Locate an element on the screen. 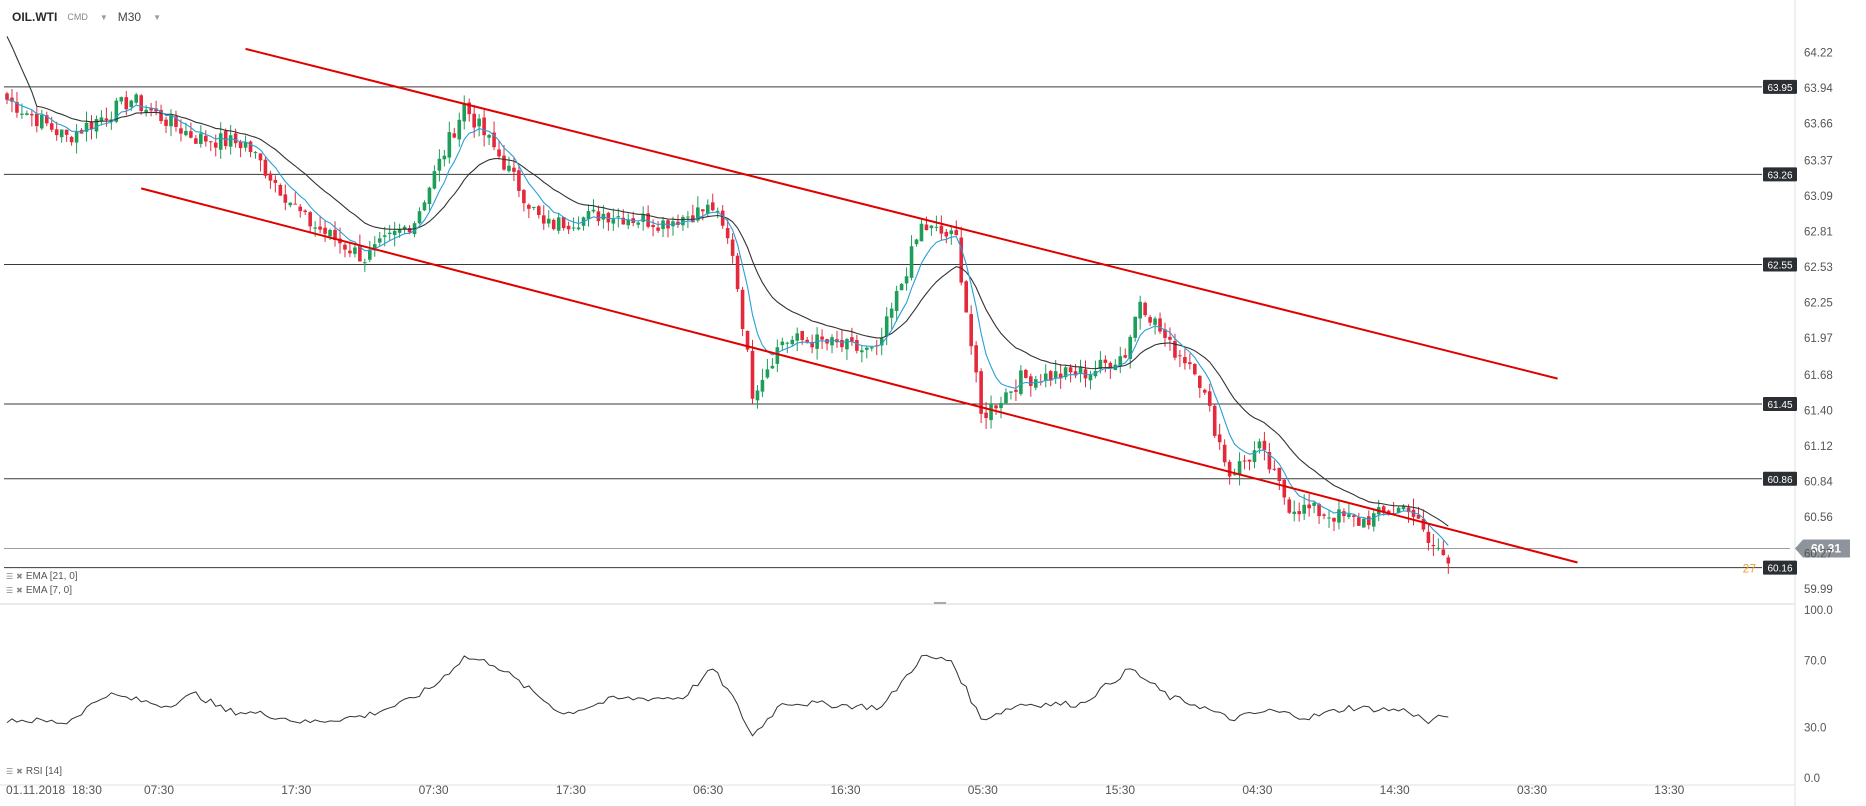 This screenshot has width=1866, height=806. indicator-ema21-label: EMA [21, 0] is located at coordinates (51, 576).